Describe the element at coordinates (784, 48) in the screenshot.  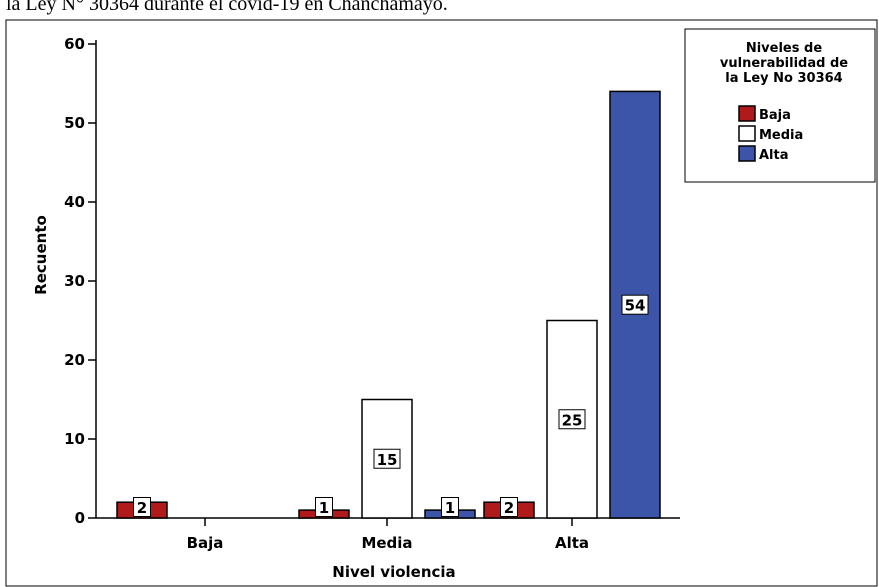
I see `legend-title-line: Niveles de` at that location.